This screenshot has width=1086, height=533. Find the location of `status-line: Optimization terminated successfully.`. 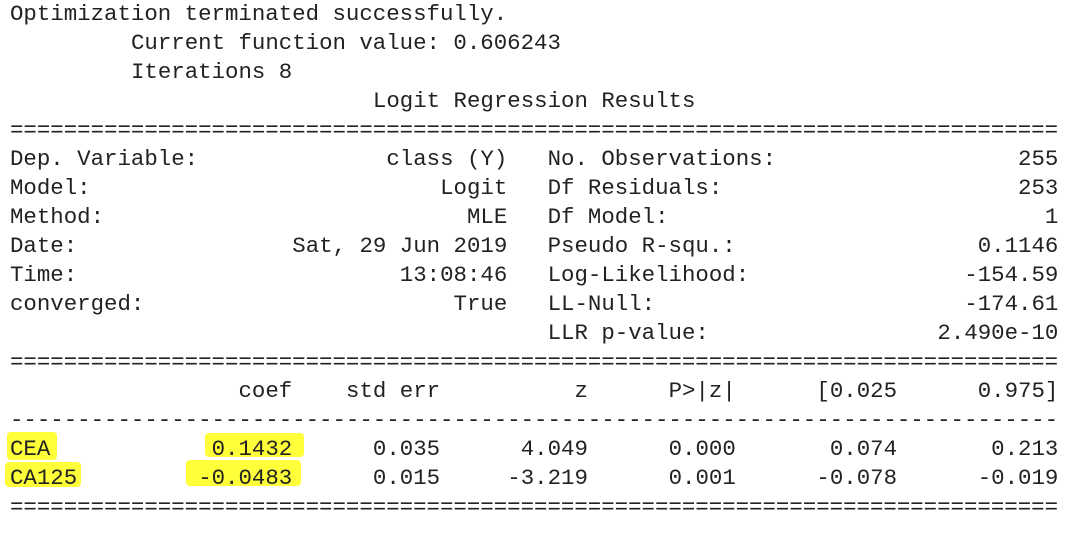

status-line: Optimization terminated successfully. is located at coordinates (259, 14).